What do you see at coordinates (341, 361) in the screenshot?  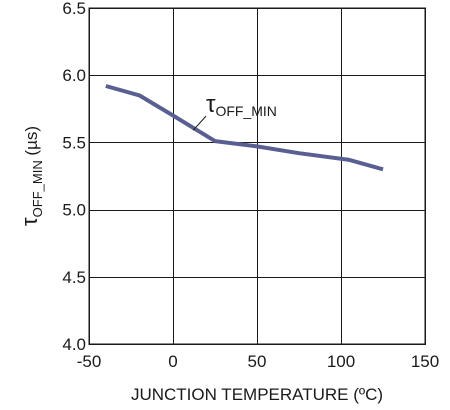 I see `x-tick-label: 100` at bounding box center [341, 361].